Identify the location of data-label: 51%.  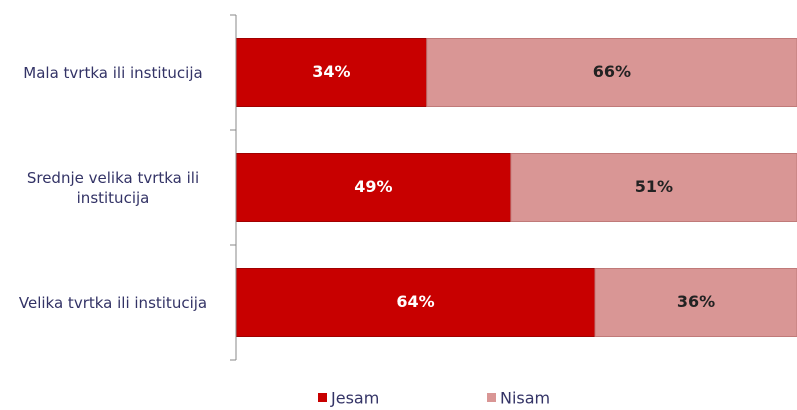
(654, 186).